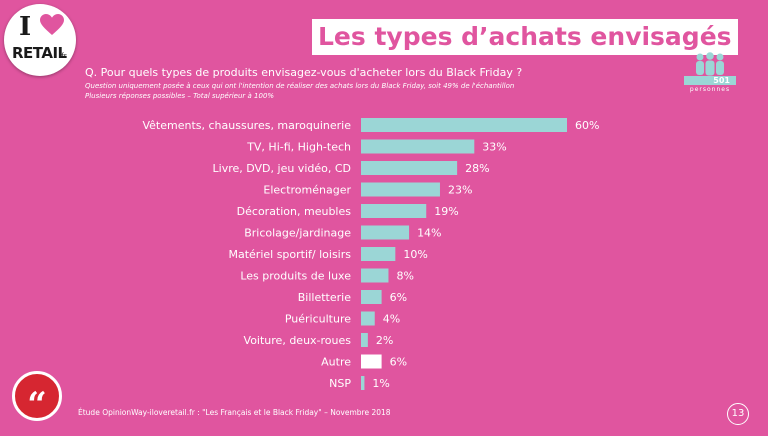  Describe the element at coordinates (297, 233) in the screenshot. I see `category-label: Bricolage/jardinage` at that location.